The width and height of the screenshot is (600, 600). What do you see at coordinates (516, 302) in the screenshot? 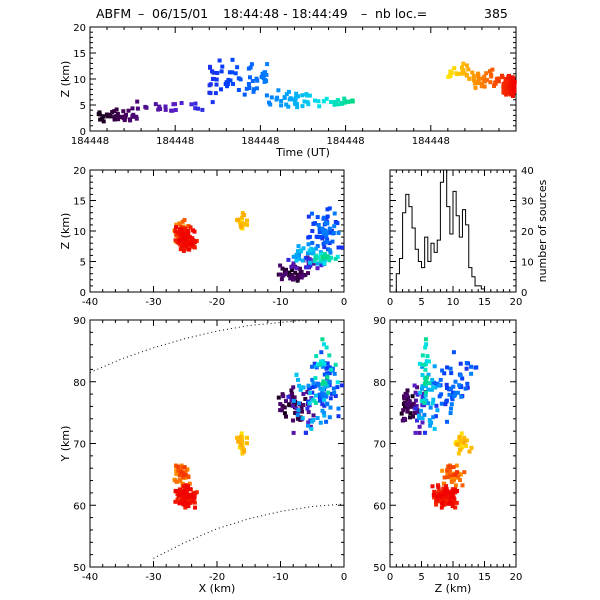
I see `altitude-histogram-x-tick-label: 20` at bounding box center [516, 302].